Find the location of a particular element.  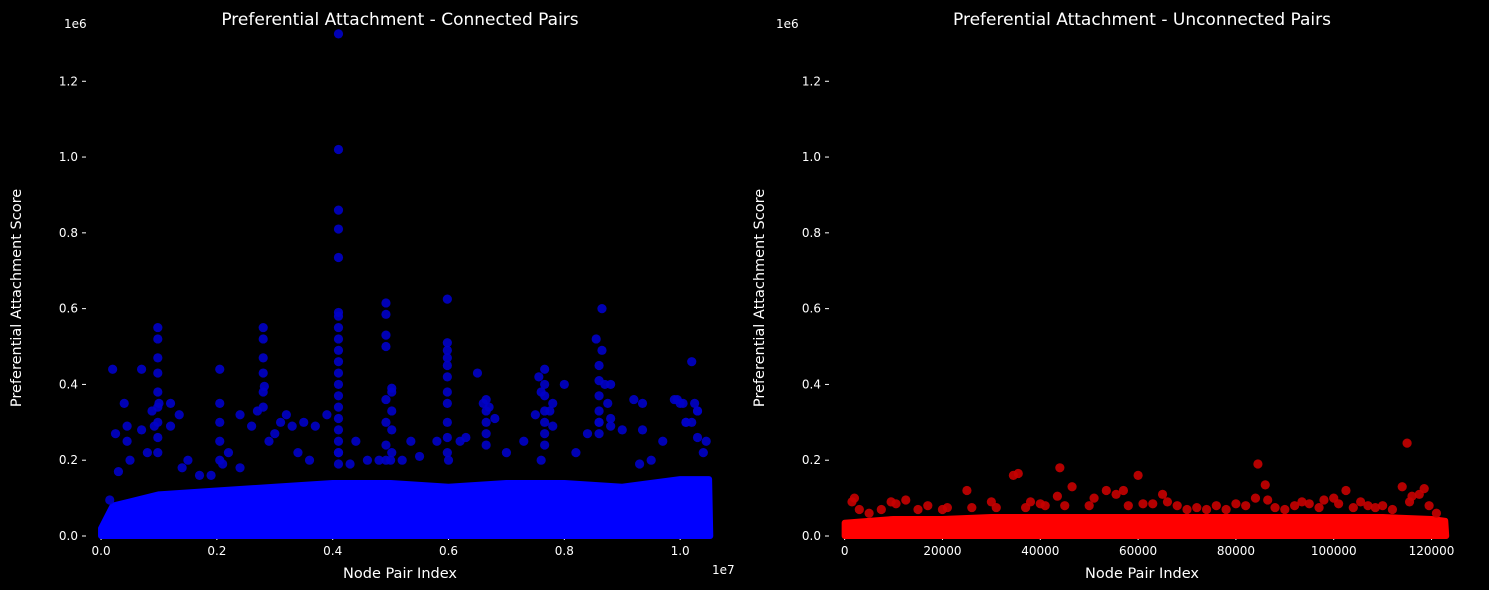

x-tick-label: 60000 is located at coordinates (1138, 551).